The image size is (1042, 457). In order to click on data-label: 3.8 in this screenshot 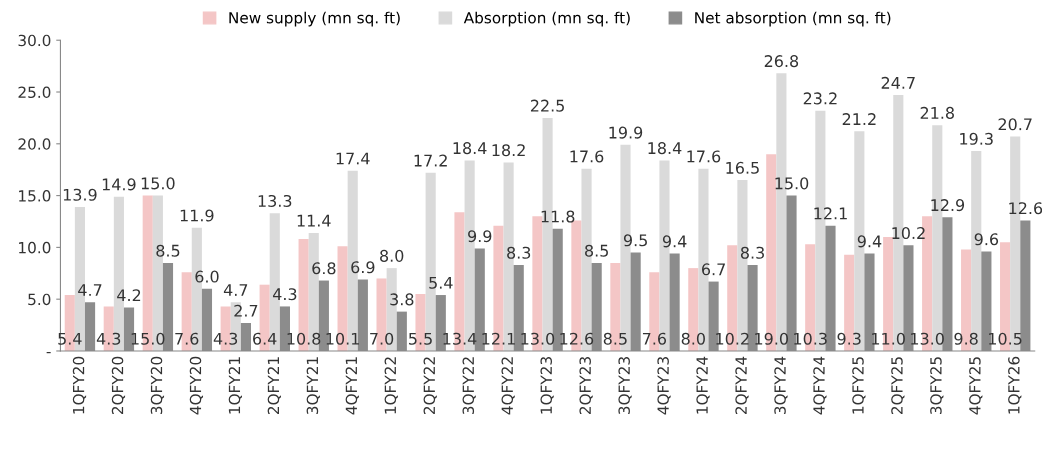, I will do `click(402, 299)`.